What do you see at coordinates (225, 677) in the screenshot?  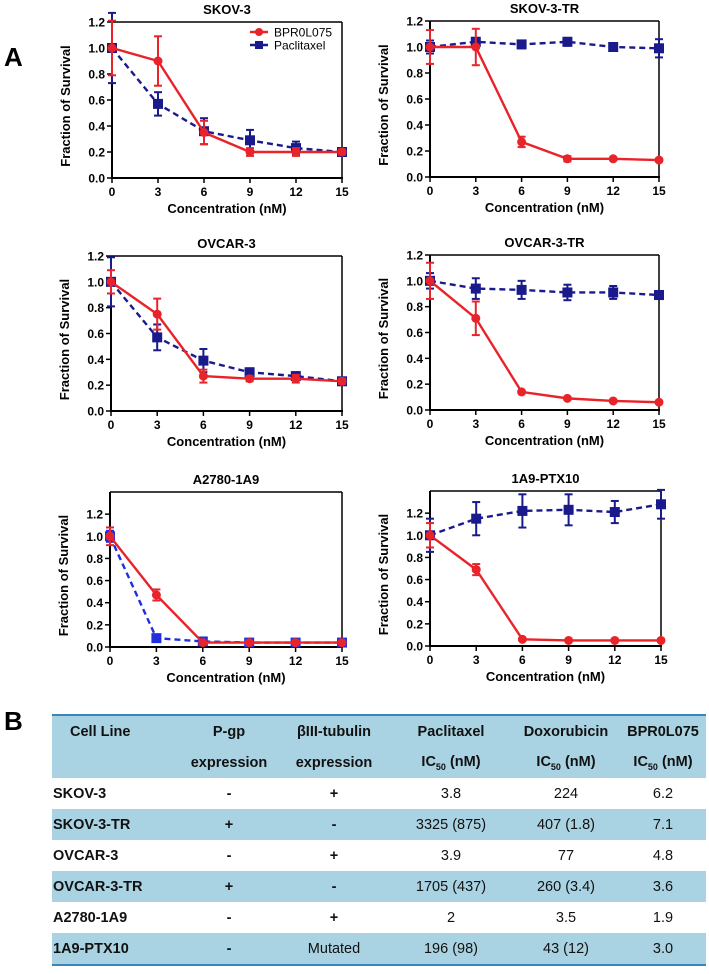 I see `x-axis-label: Concentration (nM)` at bounding box center [225, 677].